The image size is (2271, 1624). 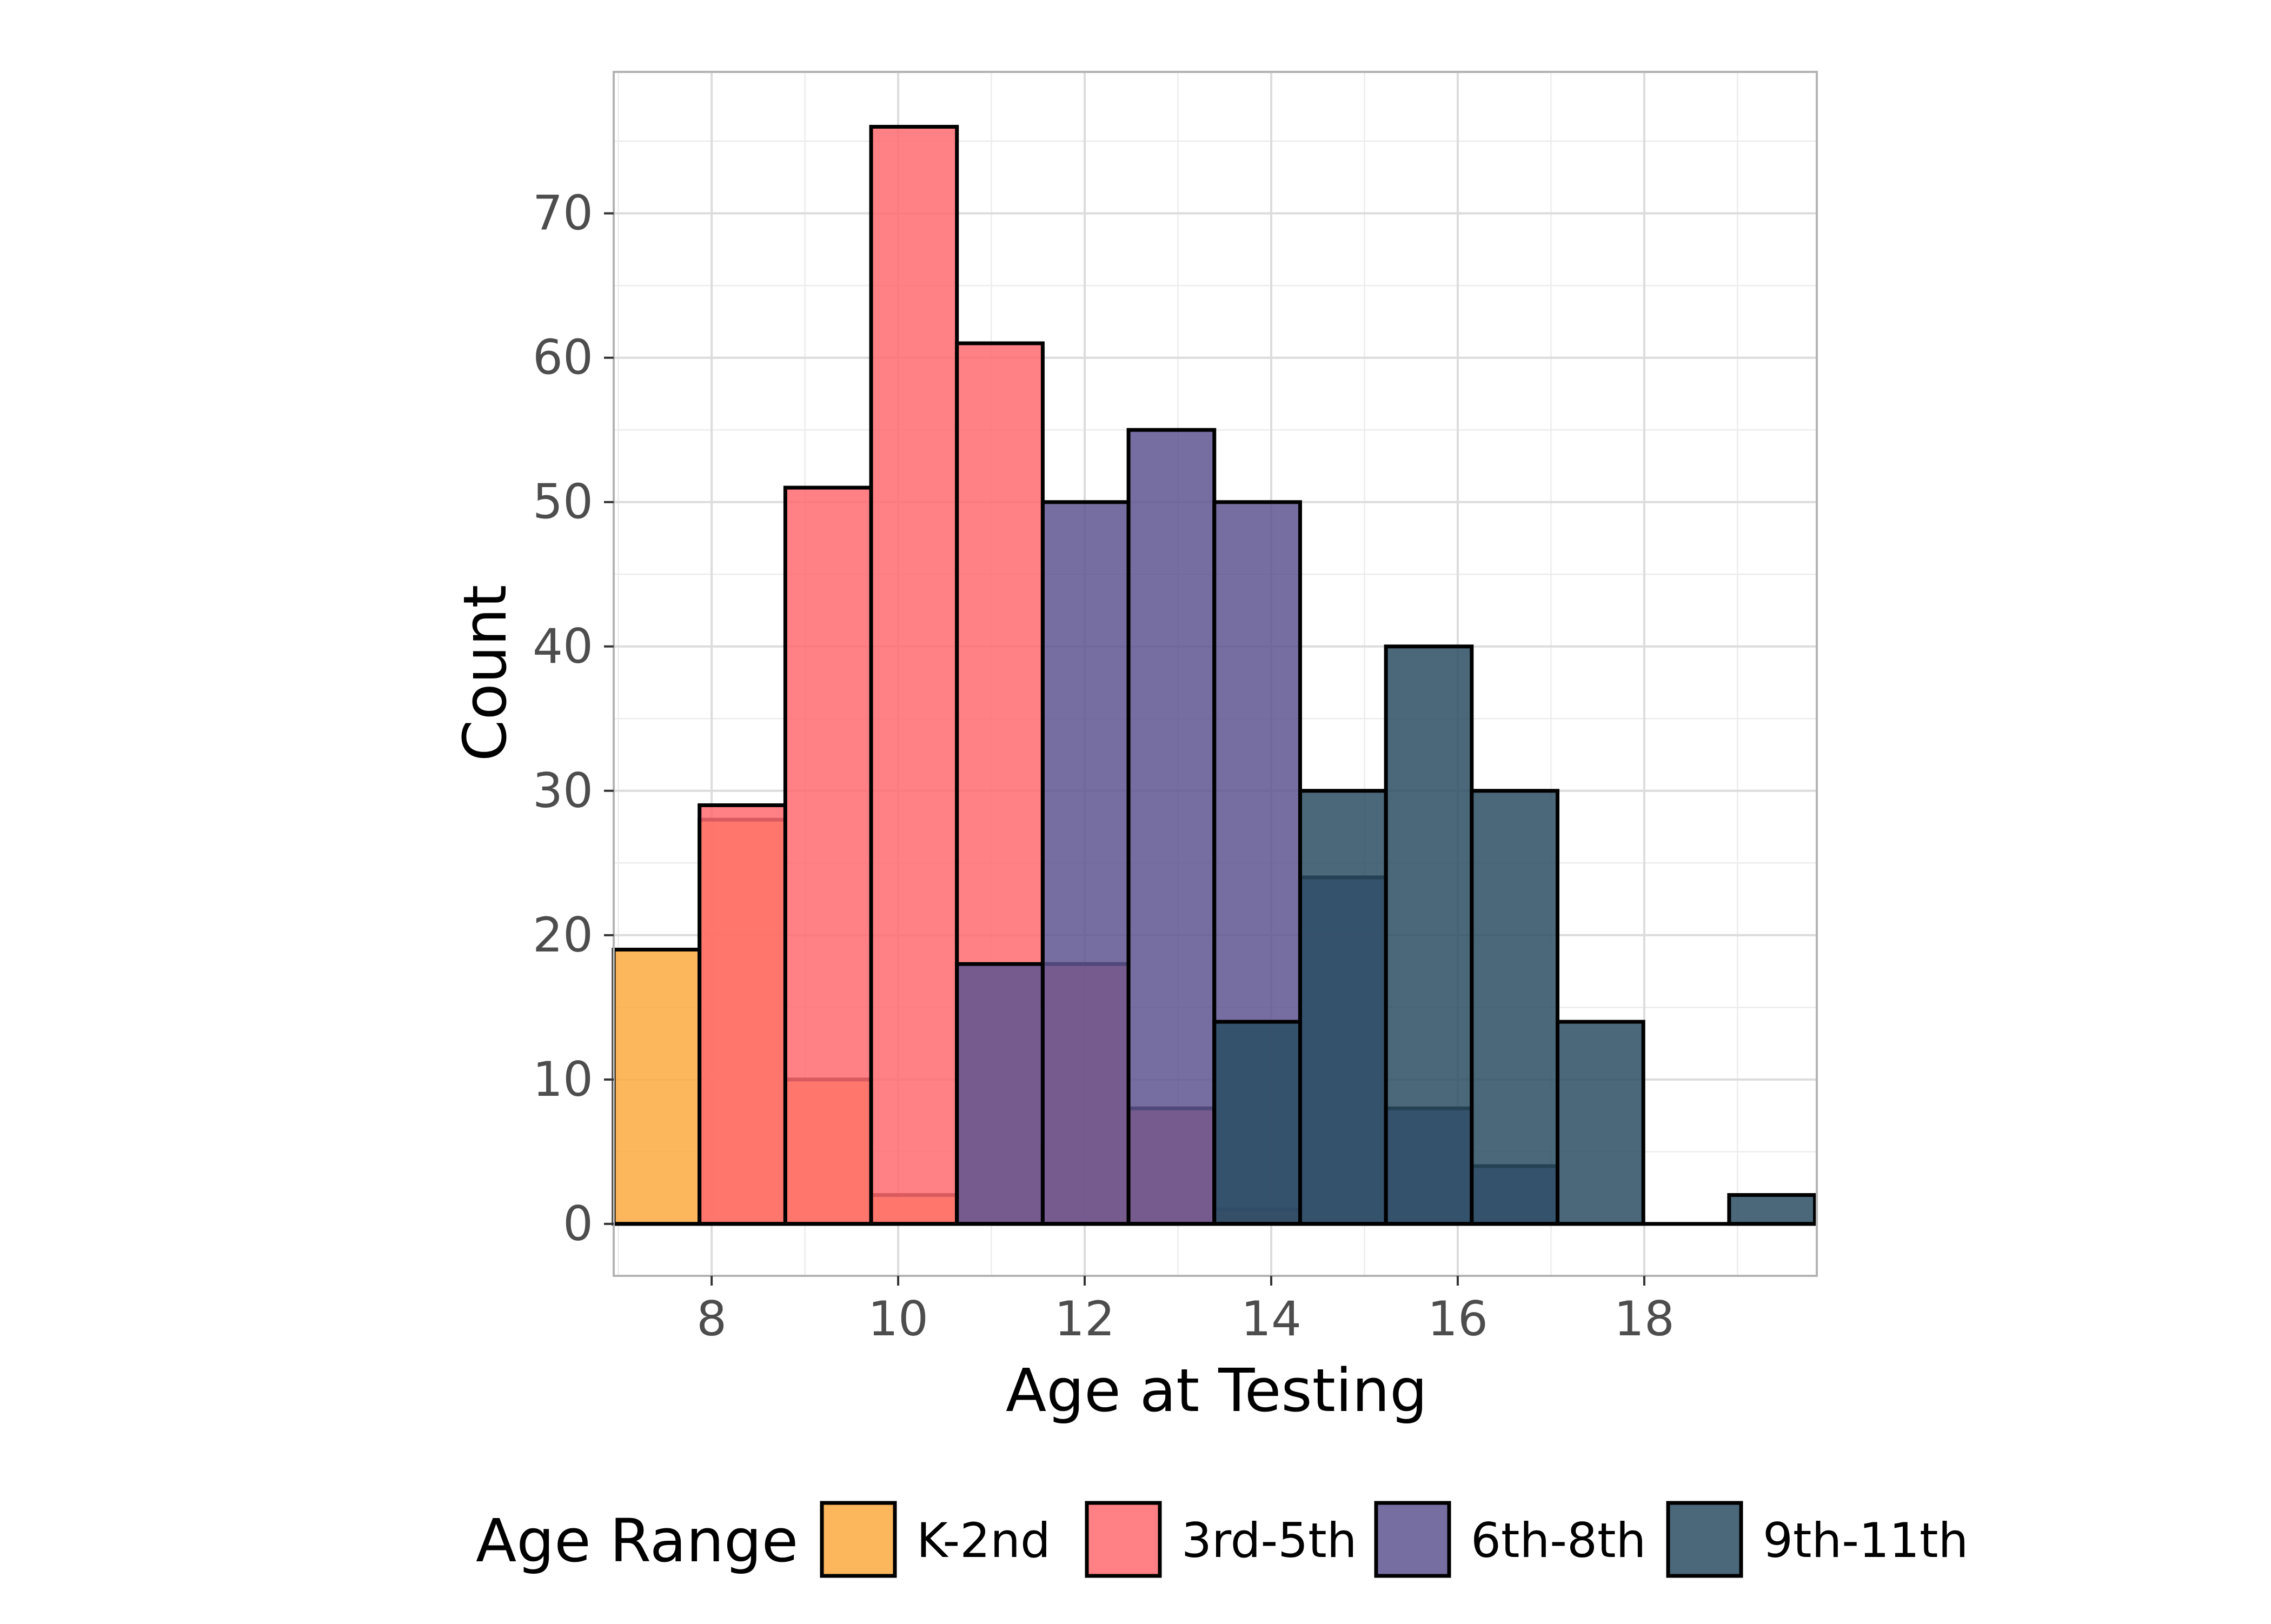 I want to click on legend-key-6th-8th, so click(x=1413, y=1540).